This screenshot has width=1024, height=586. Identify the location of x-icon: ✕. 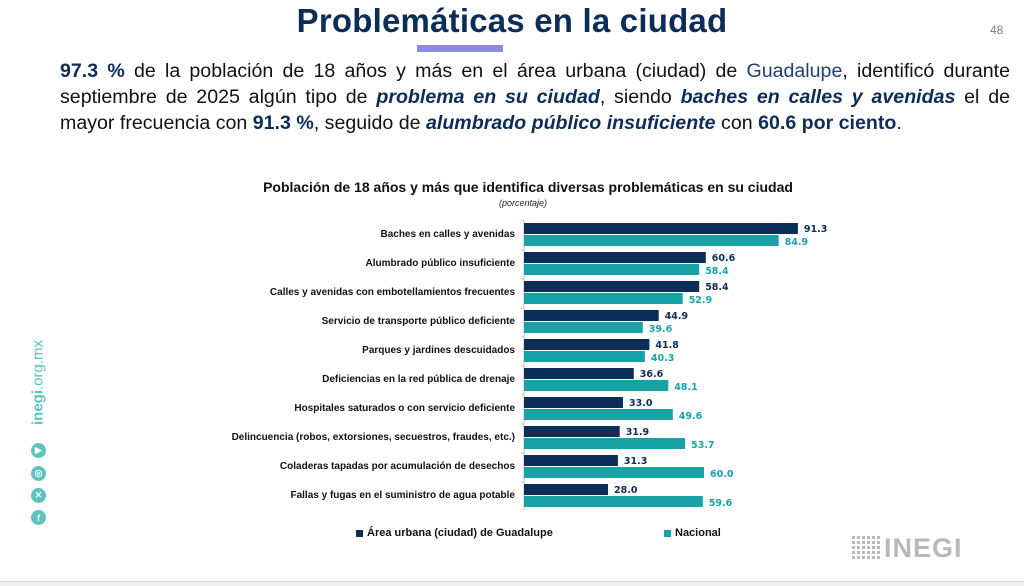
(38, 495).